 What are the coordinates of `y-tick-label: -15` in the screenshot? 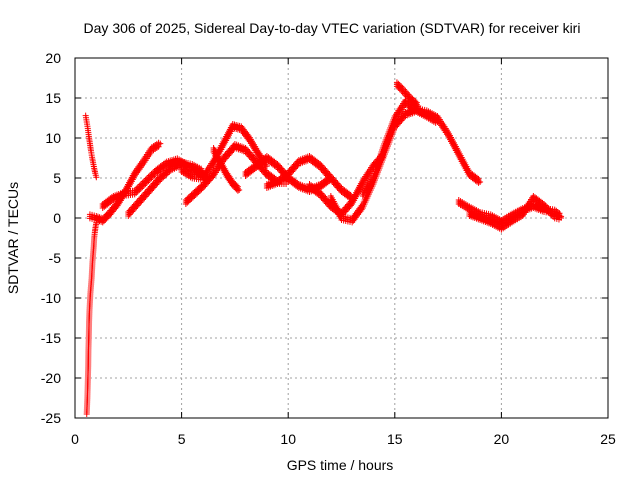 It's located at (51, 338).